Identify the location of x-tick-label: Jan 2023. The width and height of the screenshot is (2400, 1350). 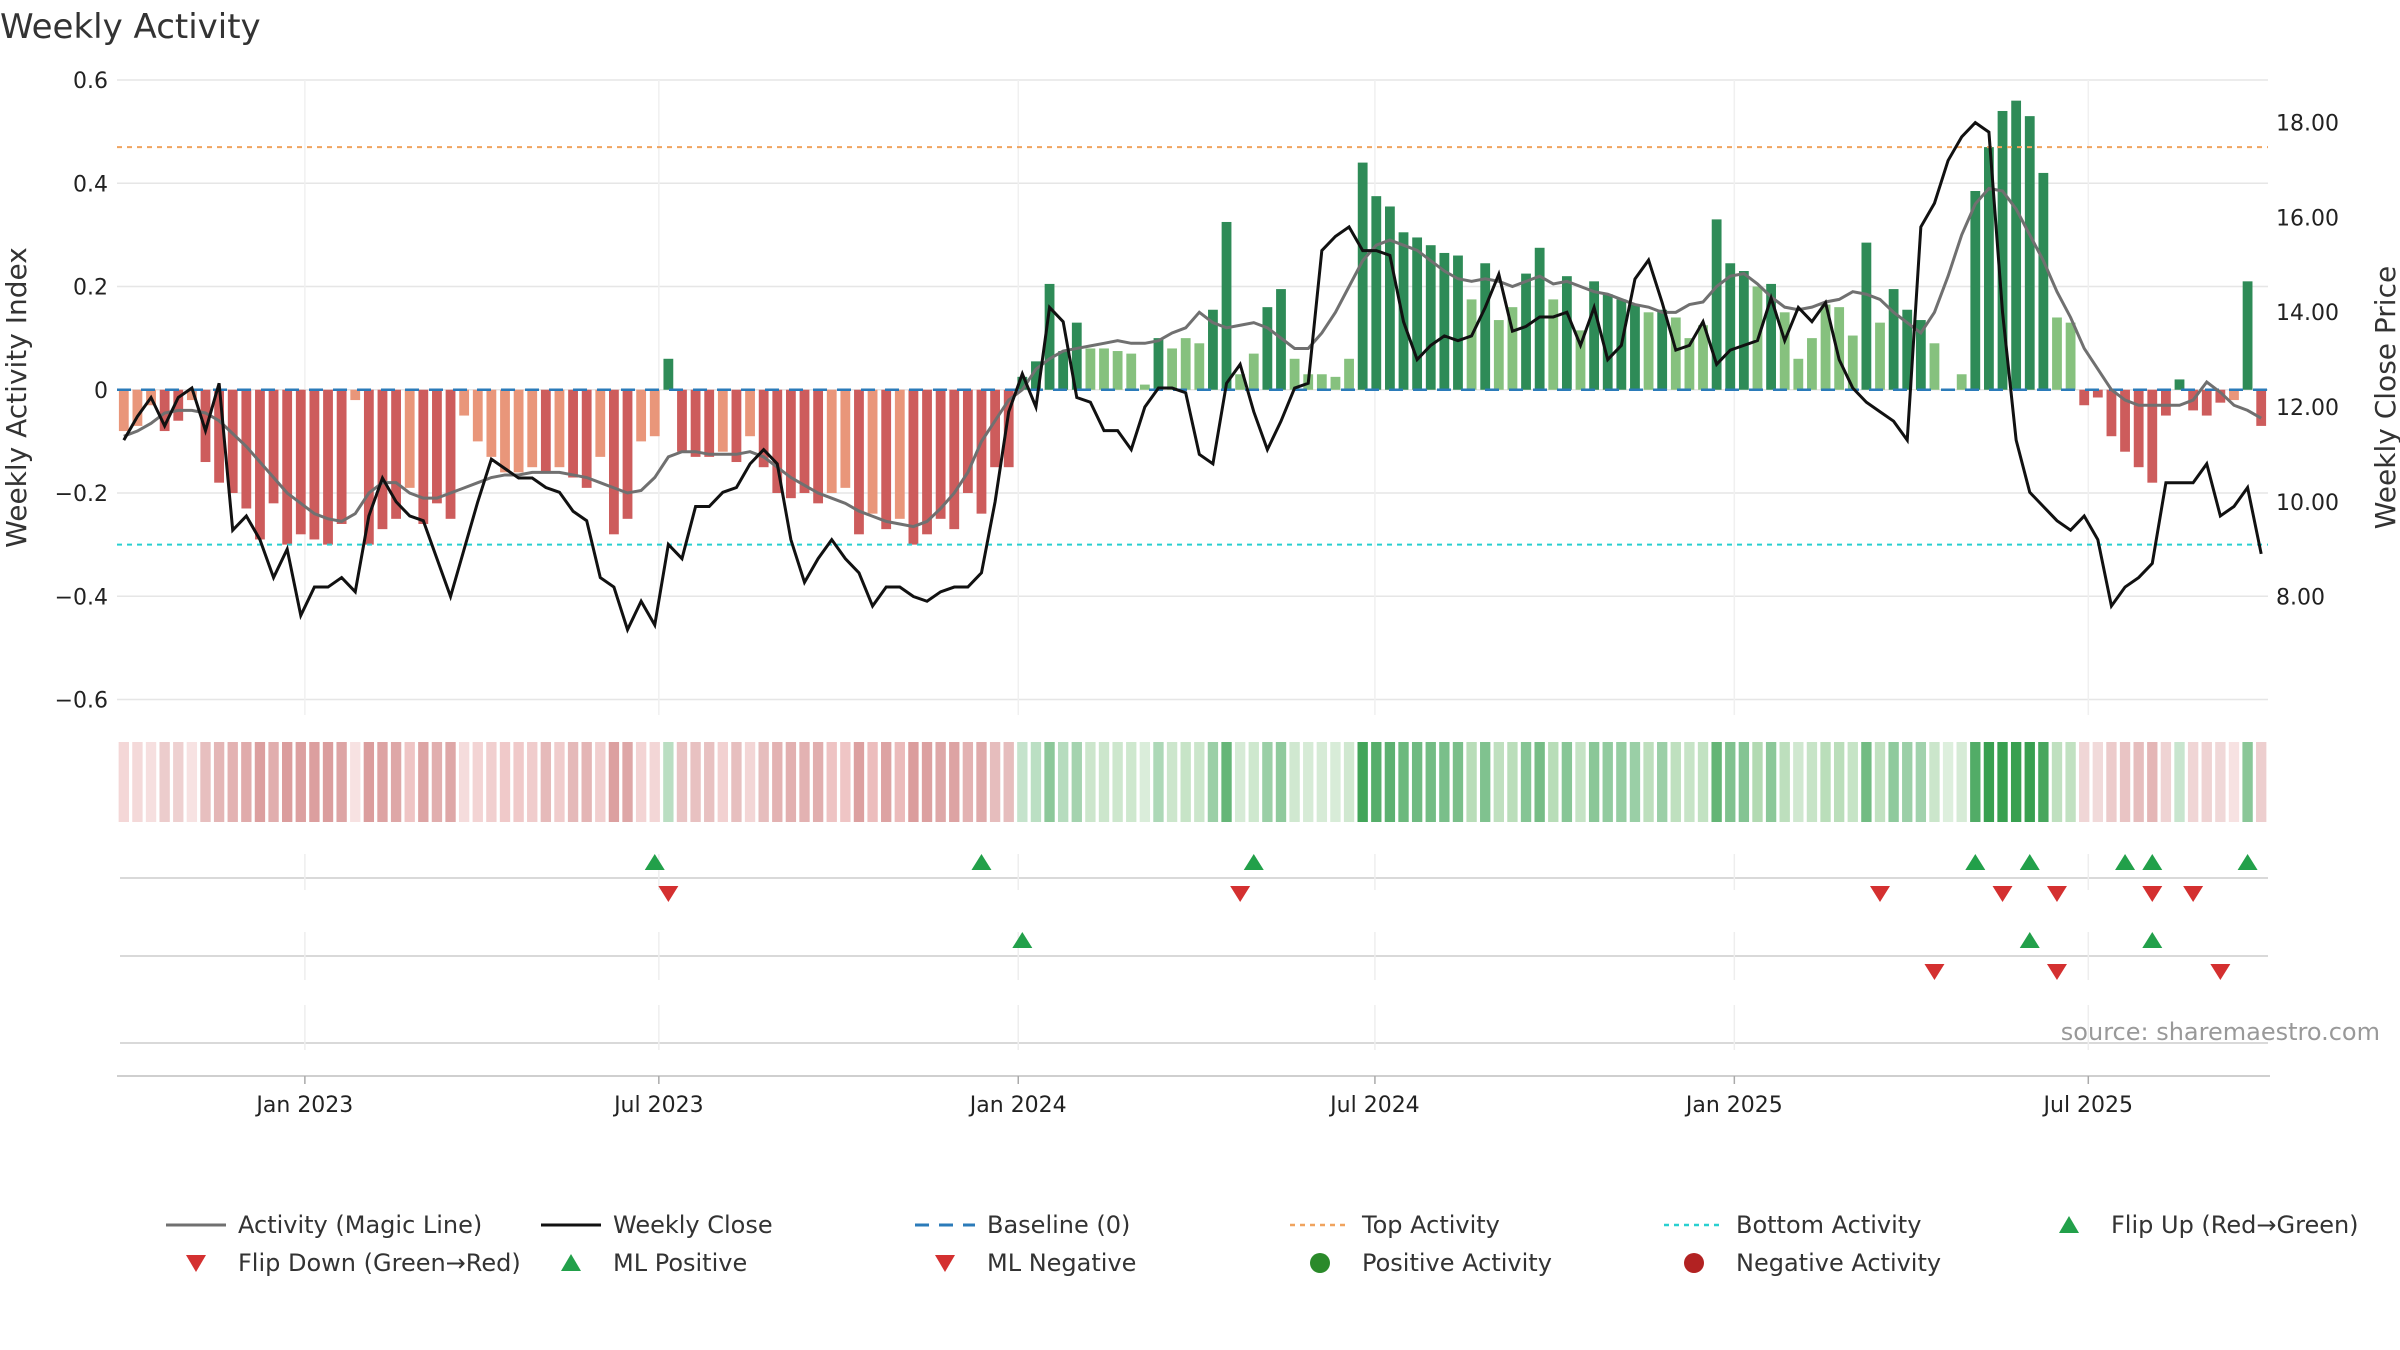
(303, 1105).